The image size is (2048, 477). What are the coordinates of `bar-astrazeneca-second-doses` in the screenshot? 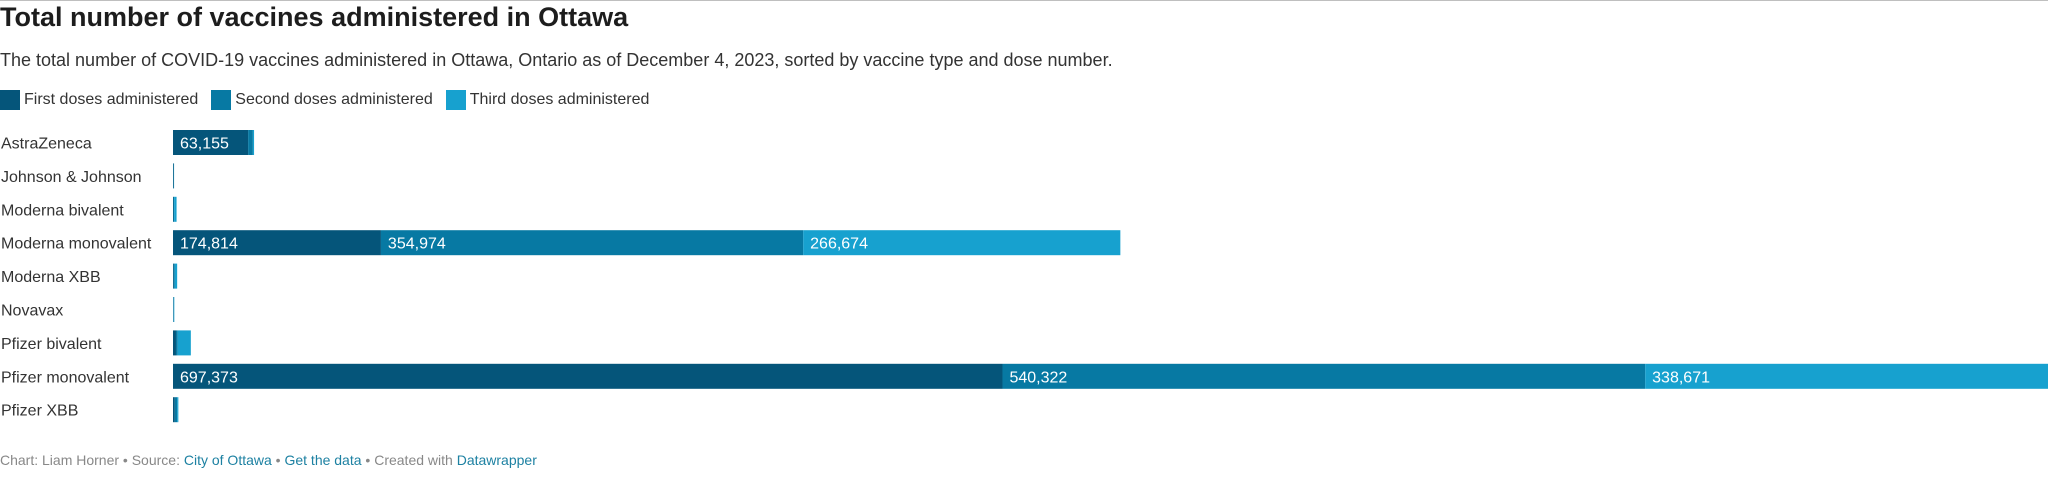 It's located at (250, 142).